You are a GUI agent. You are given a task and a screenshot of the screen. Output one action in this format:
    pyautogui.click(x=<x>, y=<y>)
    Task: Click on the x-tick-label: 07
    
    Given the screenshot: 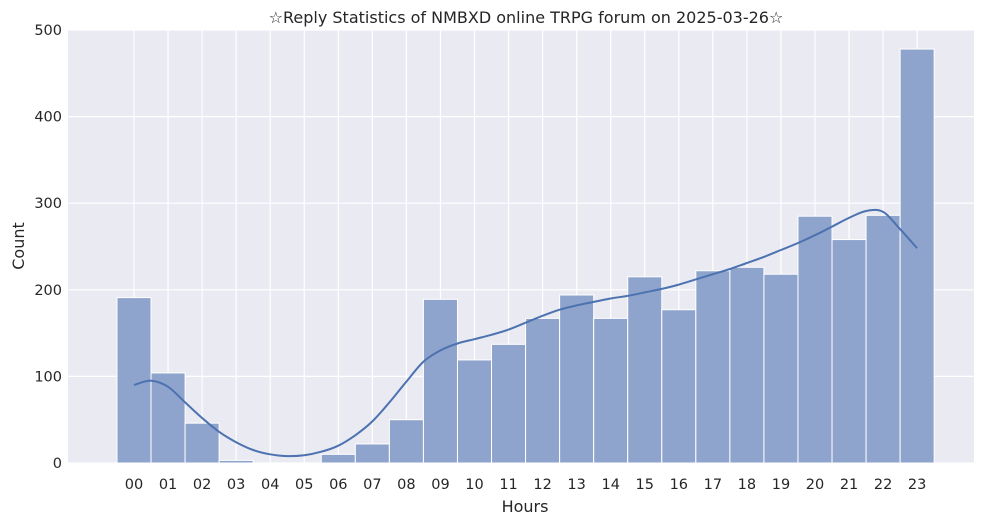 What is the action you would take?
    pyautogui.click(x=372, y=485)
    